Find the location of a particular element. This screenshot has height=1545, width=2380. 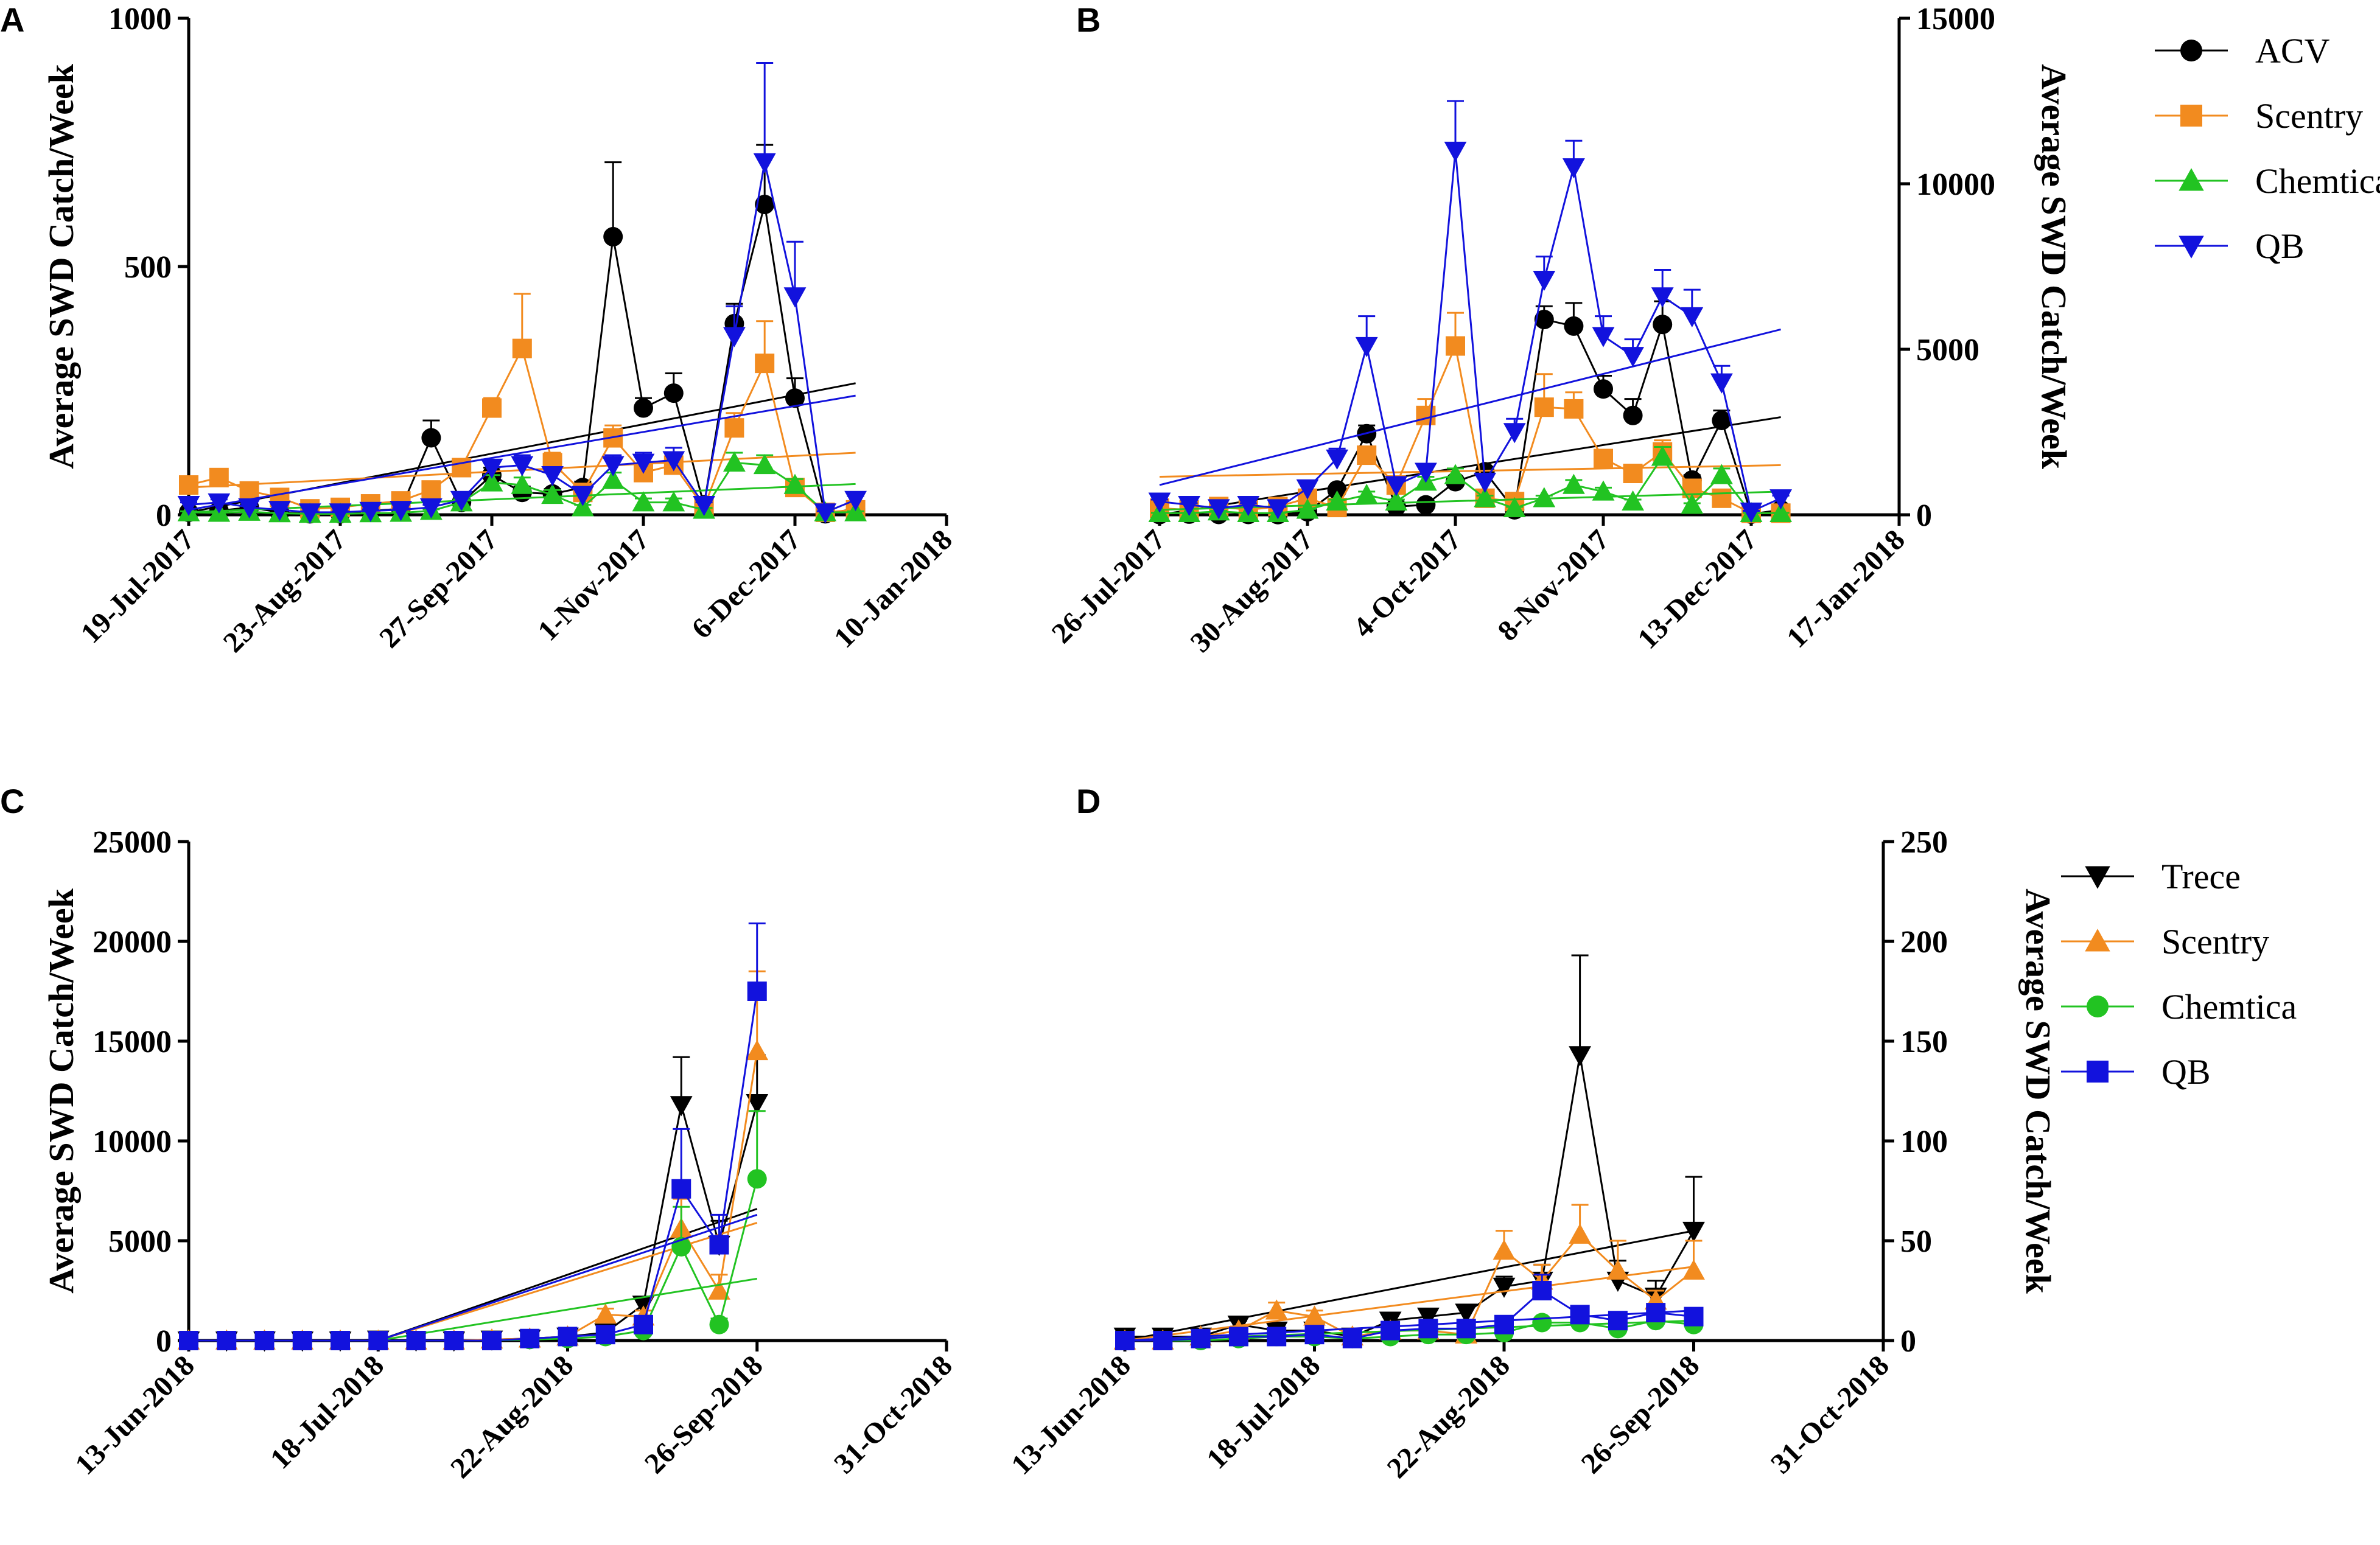

panel-b-series-qb is located at coordinates (1470, 311).